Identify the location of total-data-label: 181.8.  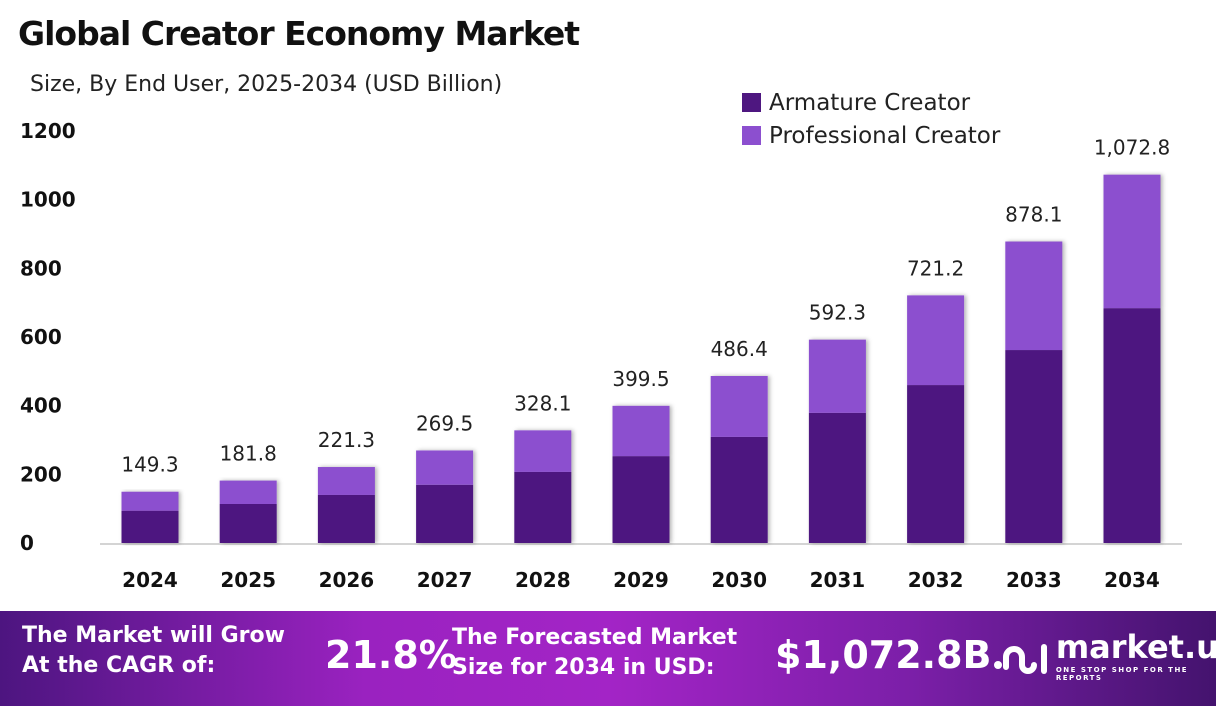
(248, 454).